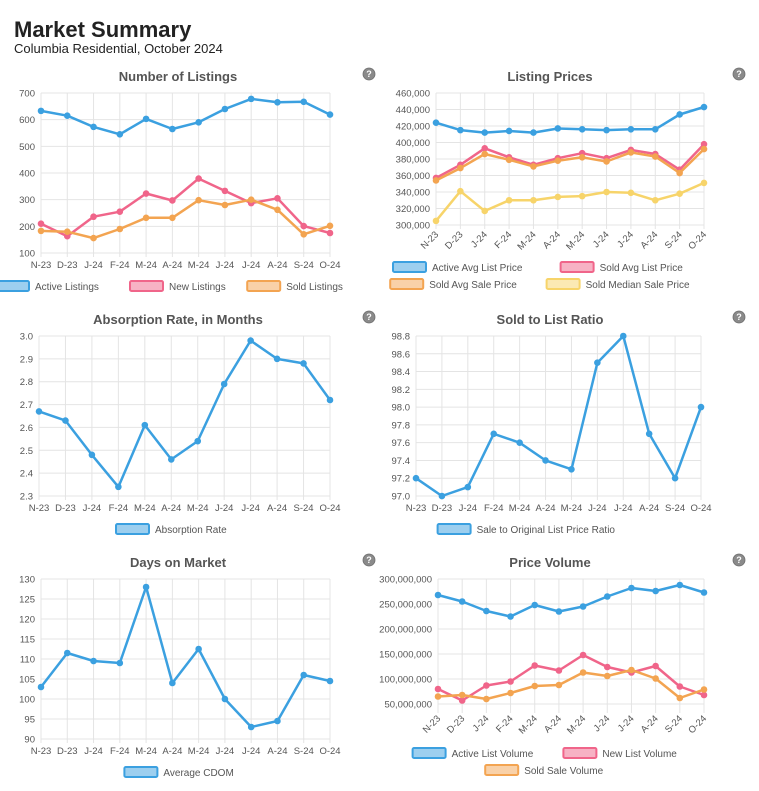  Describe the element at coordinates (177, 286) in the screenshot. I see `legend-item-new-listings: New Listings` at that location.